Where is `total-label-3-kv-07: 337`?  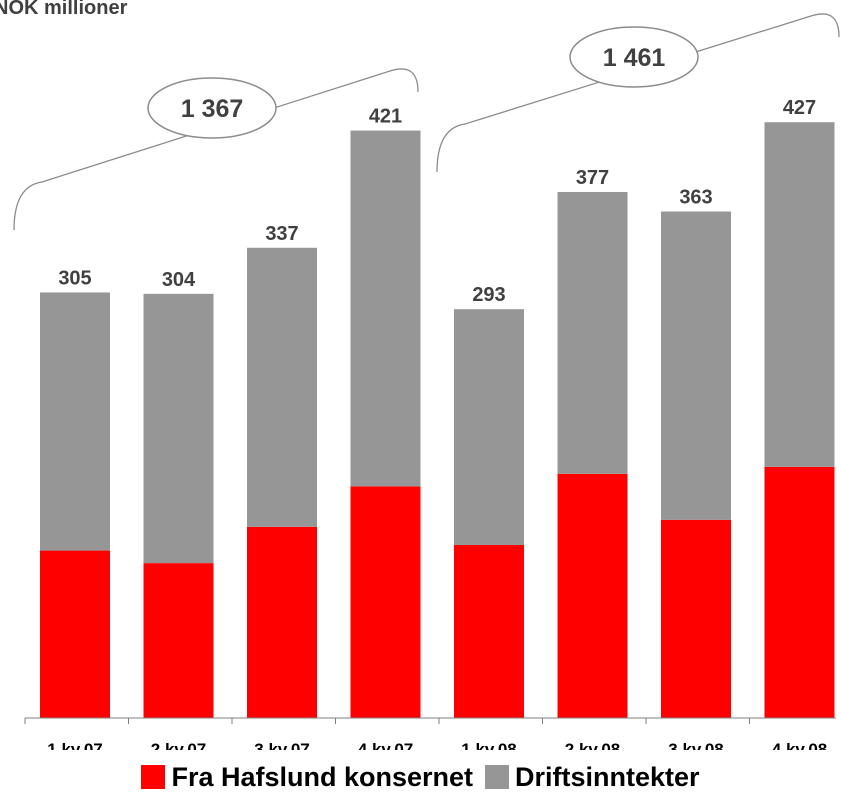
total-label-3-kv-07: 337 is located at coordinates (281, 234).